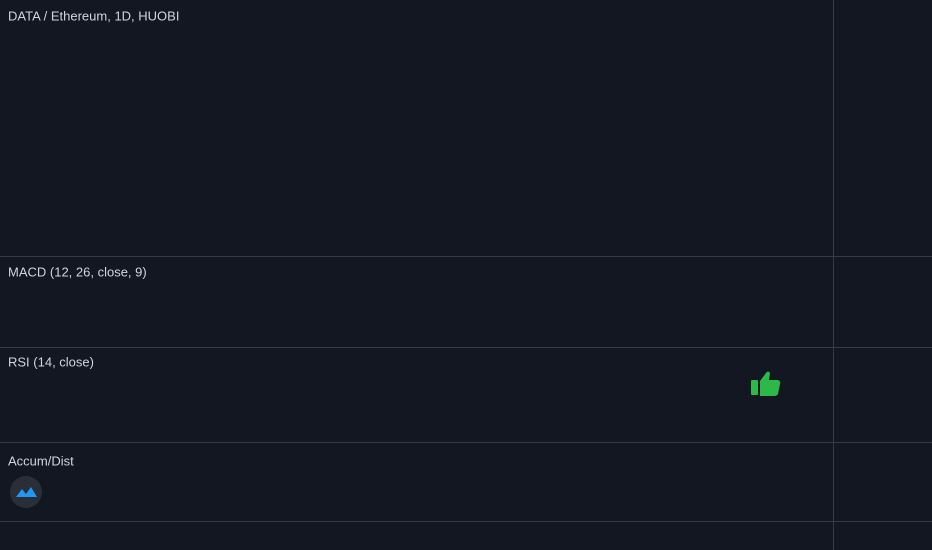 The image size is (932, 550). I want to click on thumbs-up-icon, so click(766, 383).